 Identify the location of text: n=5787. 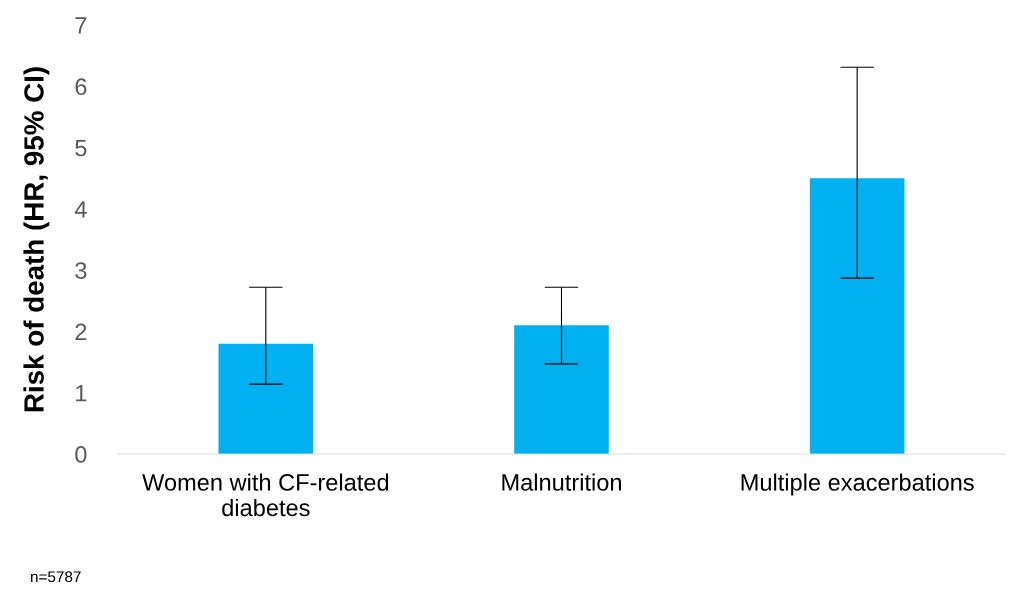
(56, 577).